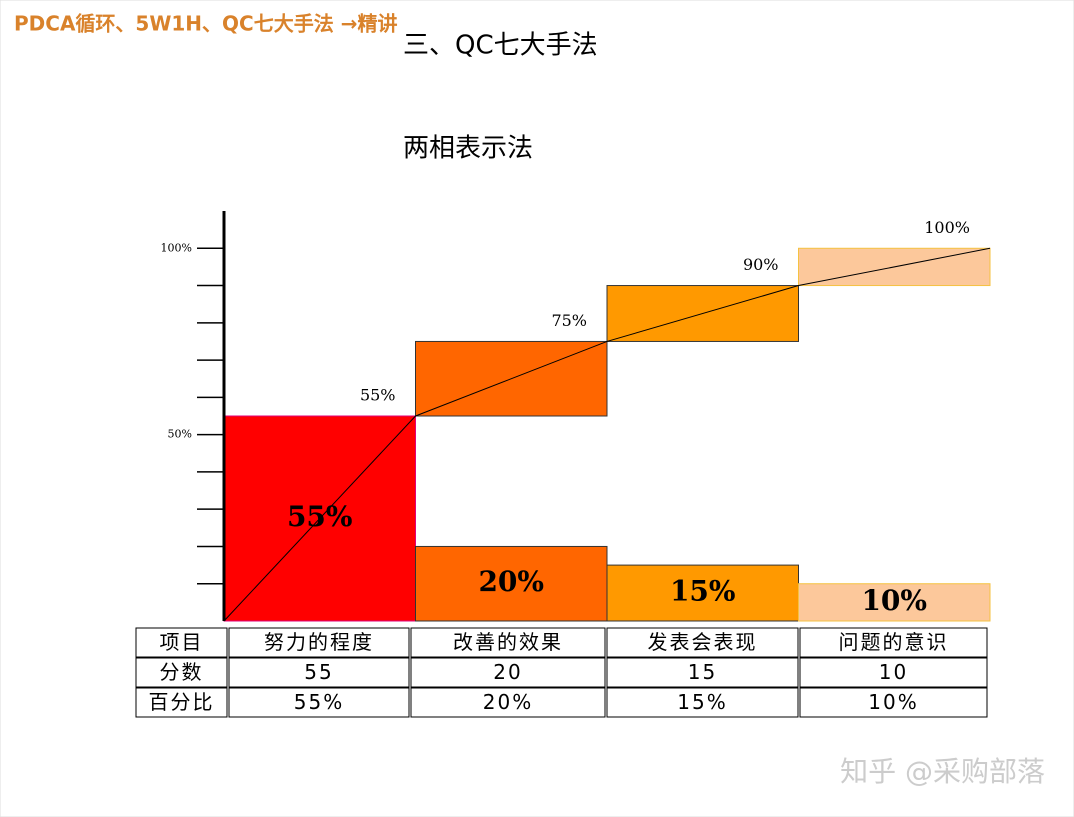 This screenshot has height=817, width=1074. I want to click on table-cell-text: 20, so click(507, 672).